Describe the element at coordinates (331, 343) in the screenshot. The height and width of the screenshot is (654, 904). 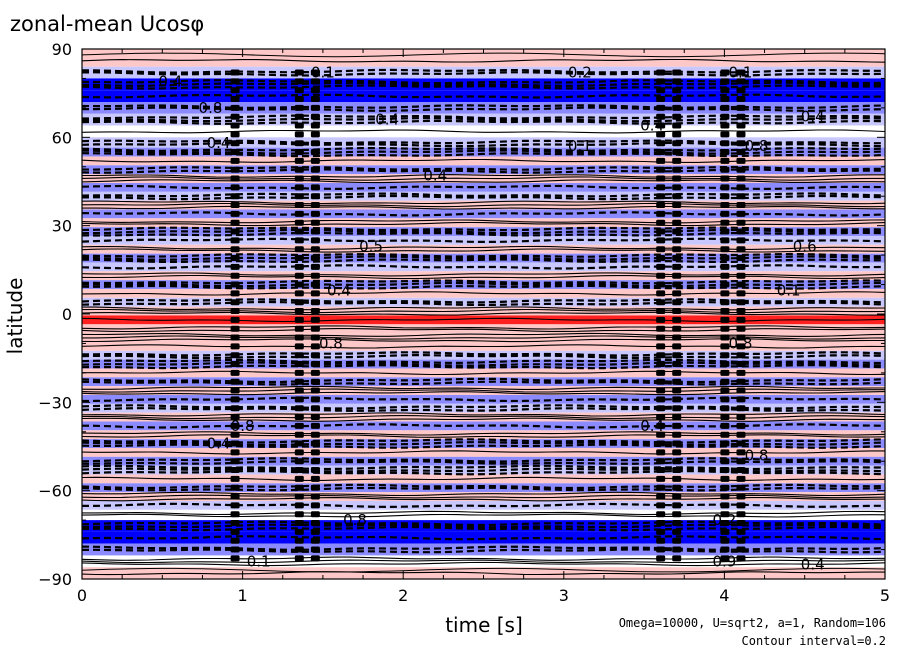
I see `contour-label: 0.8` at that location.